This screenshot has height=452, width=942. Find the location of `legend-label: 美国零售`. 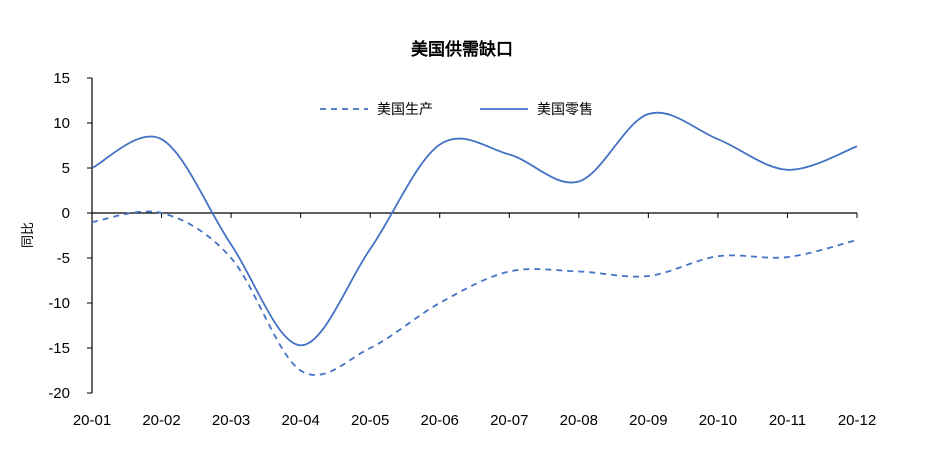

legend-label: 美国零售 is located at coordinates (565, 110).